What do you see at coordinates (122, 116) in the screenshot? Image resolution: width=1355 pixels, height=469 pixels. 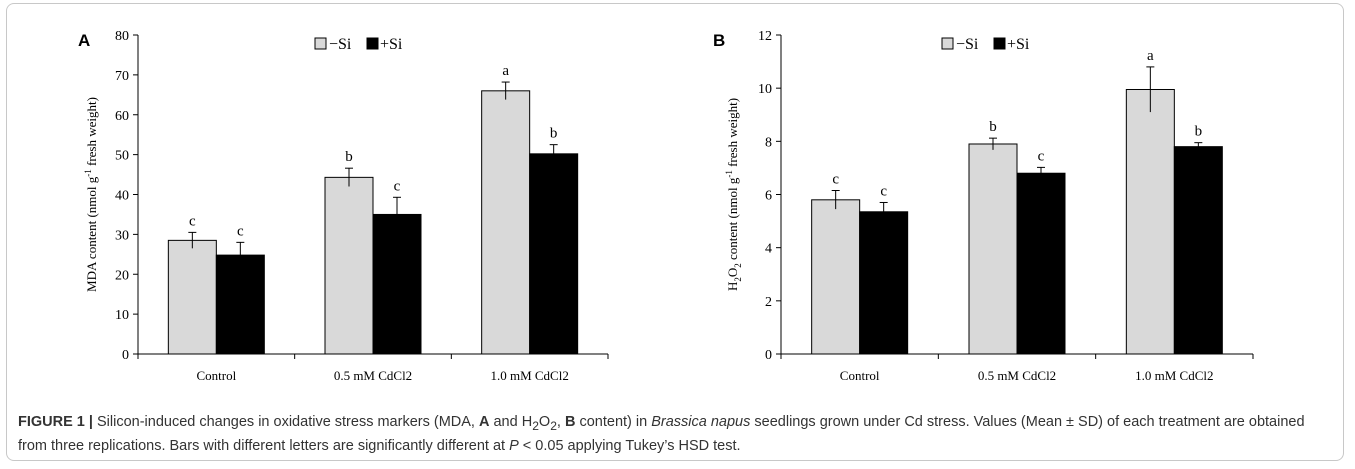 I see `y-tick-label: 60` at bounding box center [122, 116].